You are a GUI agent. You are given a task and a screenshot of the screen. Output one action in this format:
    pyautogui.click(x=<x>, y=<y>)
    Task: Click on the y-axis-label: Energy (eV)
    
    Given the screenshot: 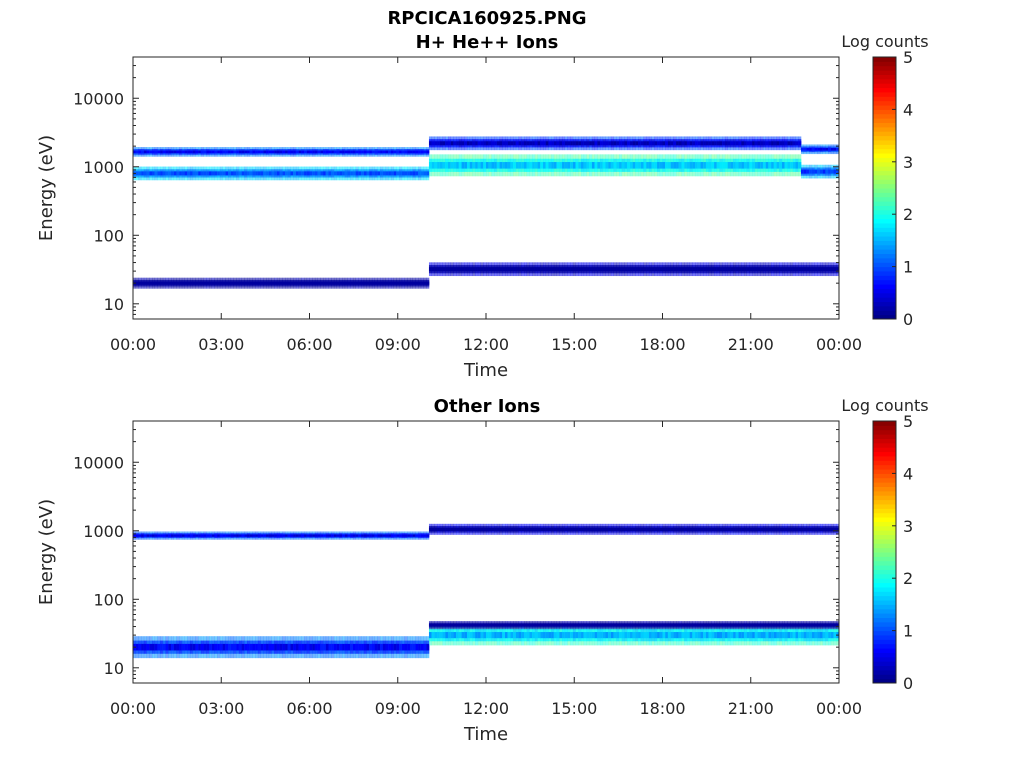 What is the action you would take?
    pyautogui.click(x=46, y=188)
    